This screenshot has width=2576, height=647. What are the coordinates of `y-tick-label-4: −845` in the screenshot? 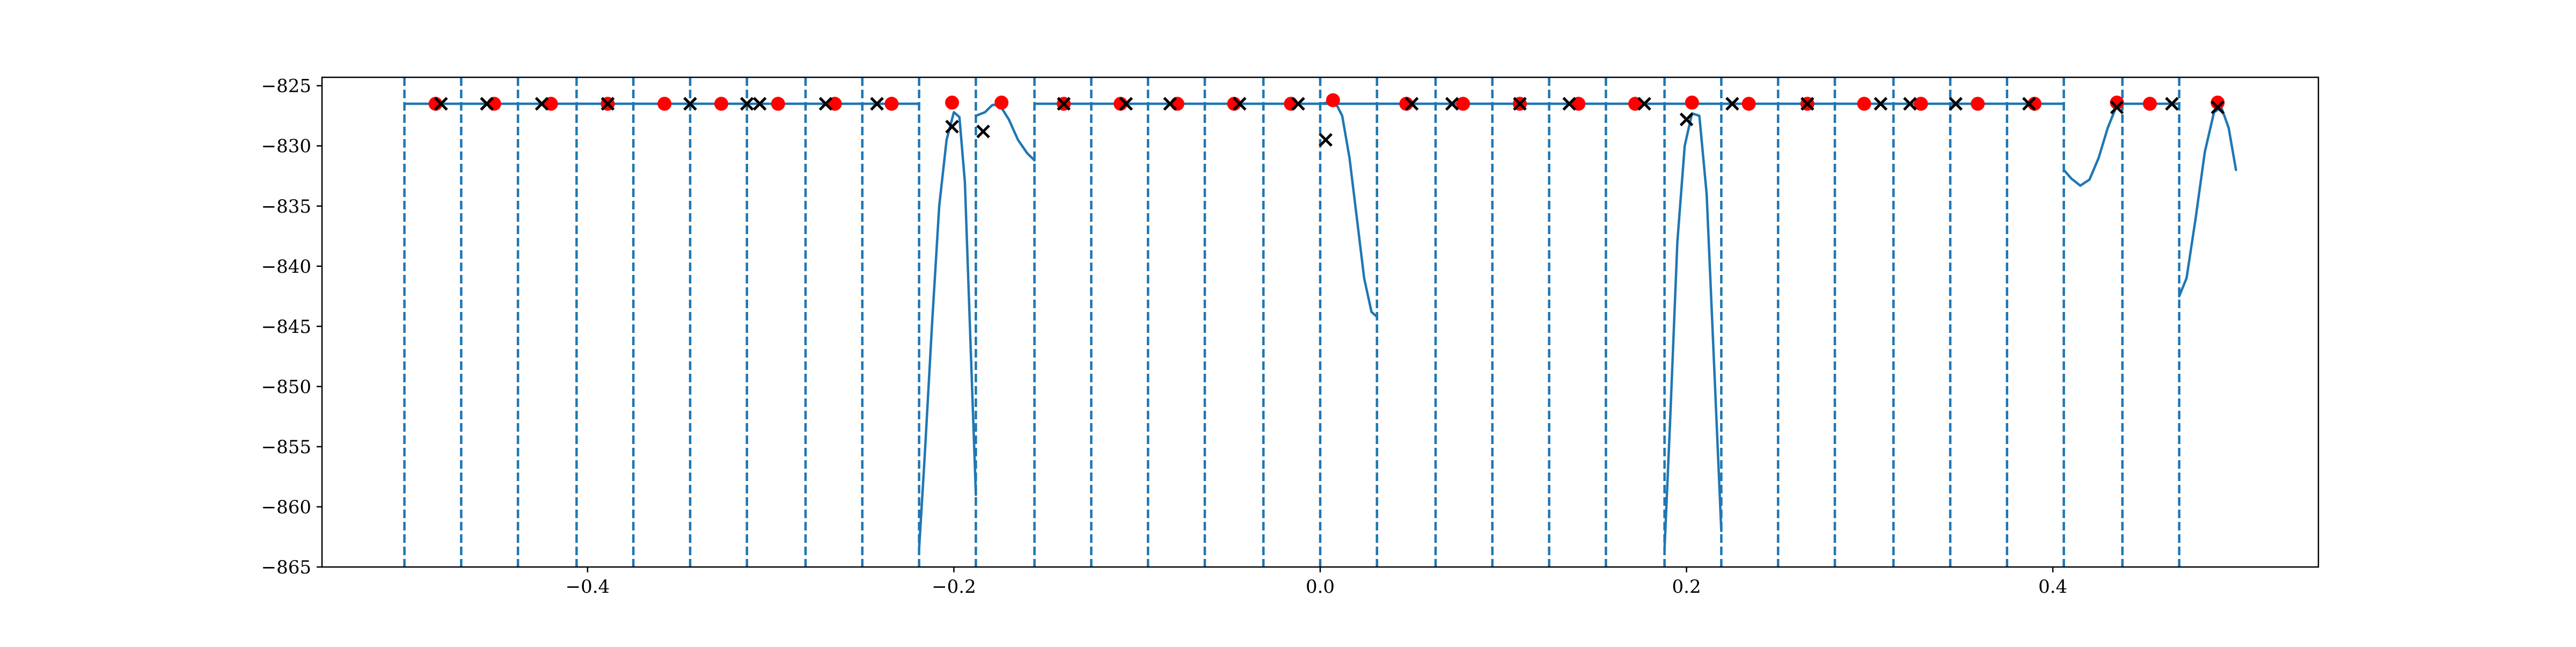 It's located at (286, 327).